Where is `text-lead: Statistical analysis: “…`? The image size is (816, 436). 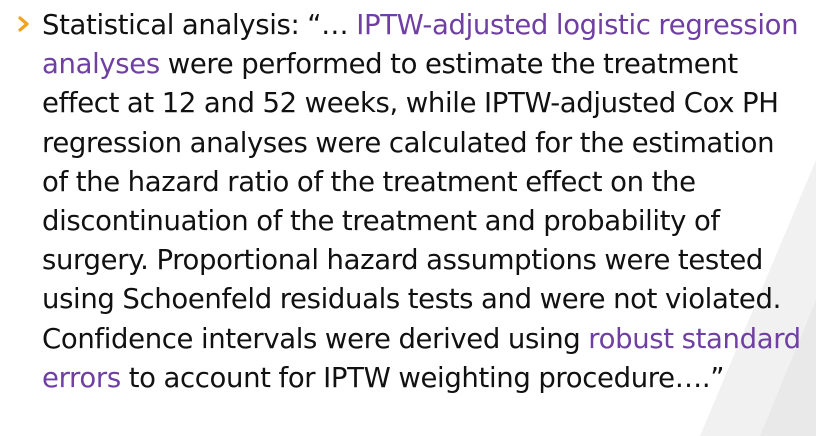 text-lead: Statistical analysis: “… is located at coordinates (199, 25).